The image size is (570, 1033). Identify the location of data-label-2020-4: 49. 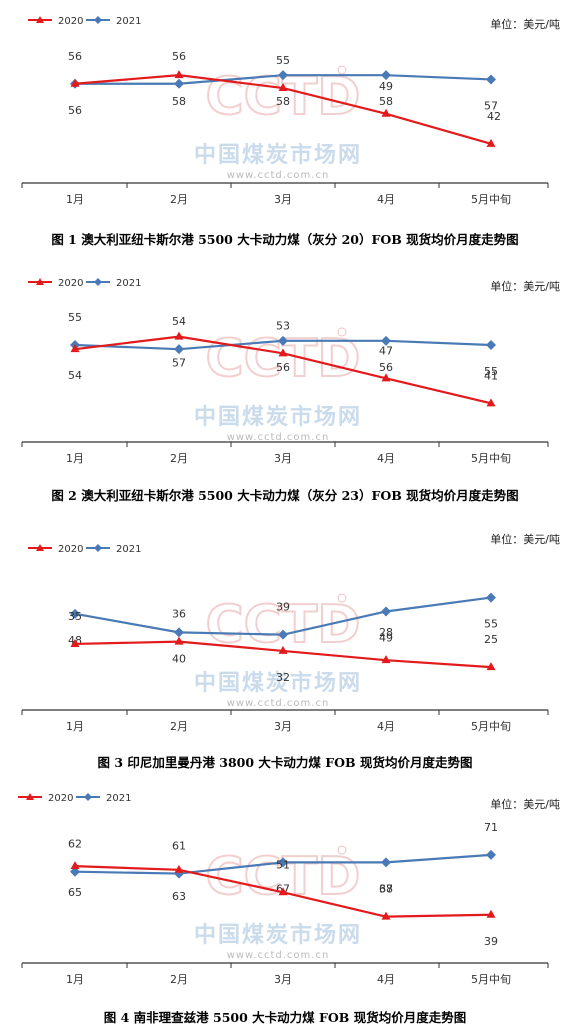
(386, 86).